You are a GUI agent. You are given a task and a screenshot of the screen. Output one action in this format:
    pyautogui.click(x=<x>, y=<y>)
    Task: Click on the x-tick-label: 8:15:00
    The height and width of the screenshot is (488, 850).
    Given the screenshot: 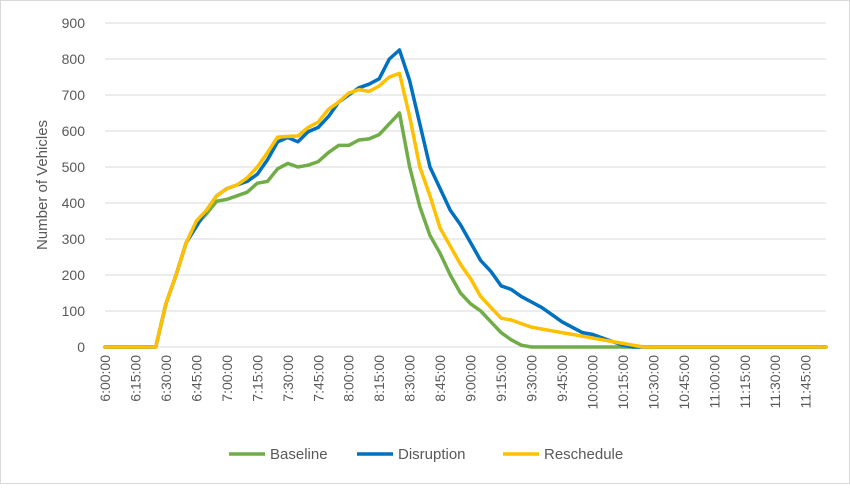 What is the action you would take?
    pyautogui.click(x=379, y=378)
    